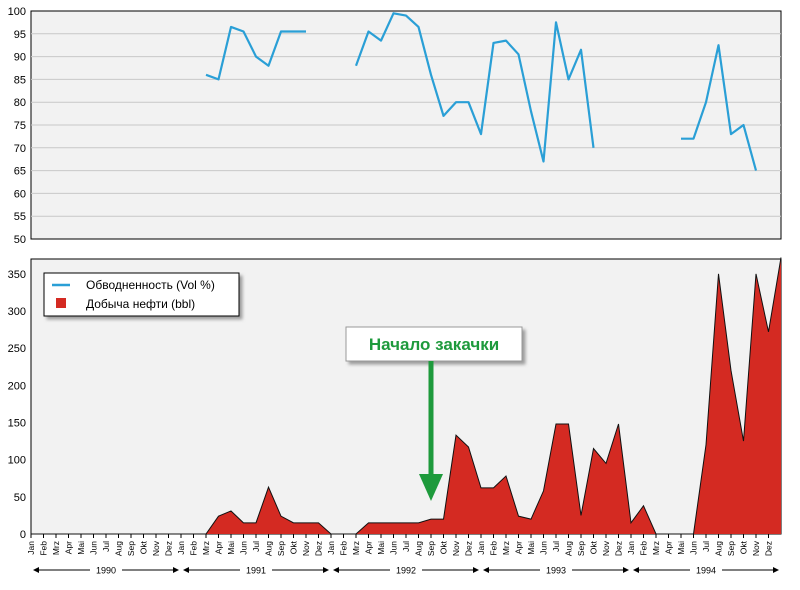 Image resolution: width=800 pixels, height=590 pixels. What do you see at coordinates (17, 275) in the screenshot?
I see `y-tick-label: 350` at bounding box center [17, 275].